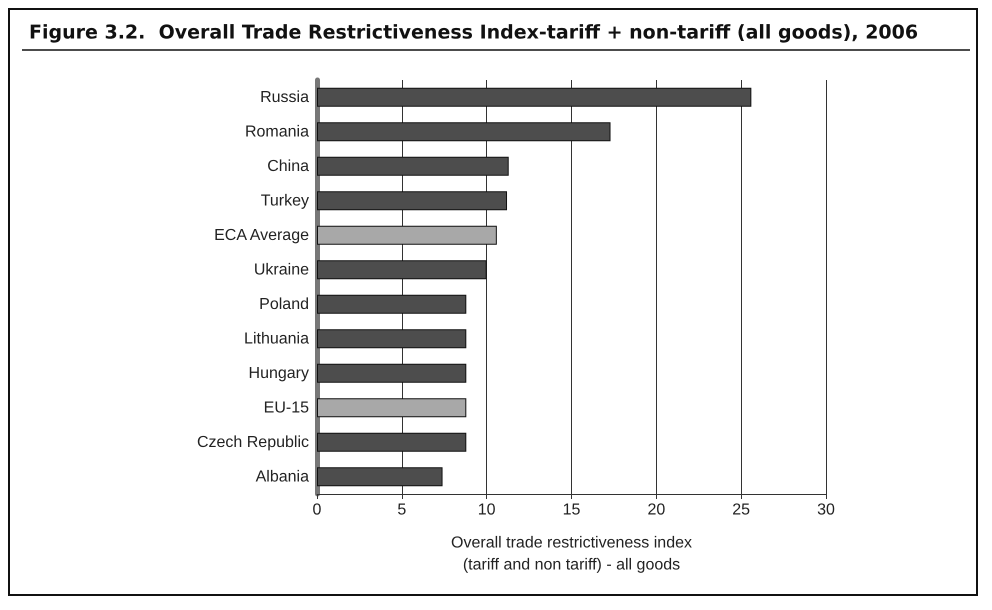 The width and height of the screenshot is (992, 610). Describe the element at coordinates (282, 269) in the screenshot. I see `y-tick-label: Ukraine` at that location.